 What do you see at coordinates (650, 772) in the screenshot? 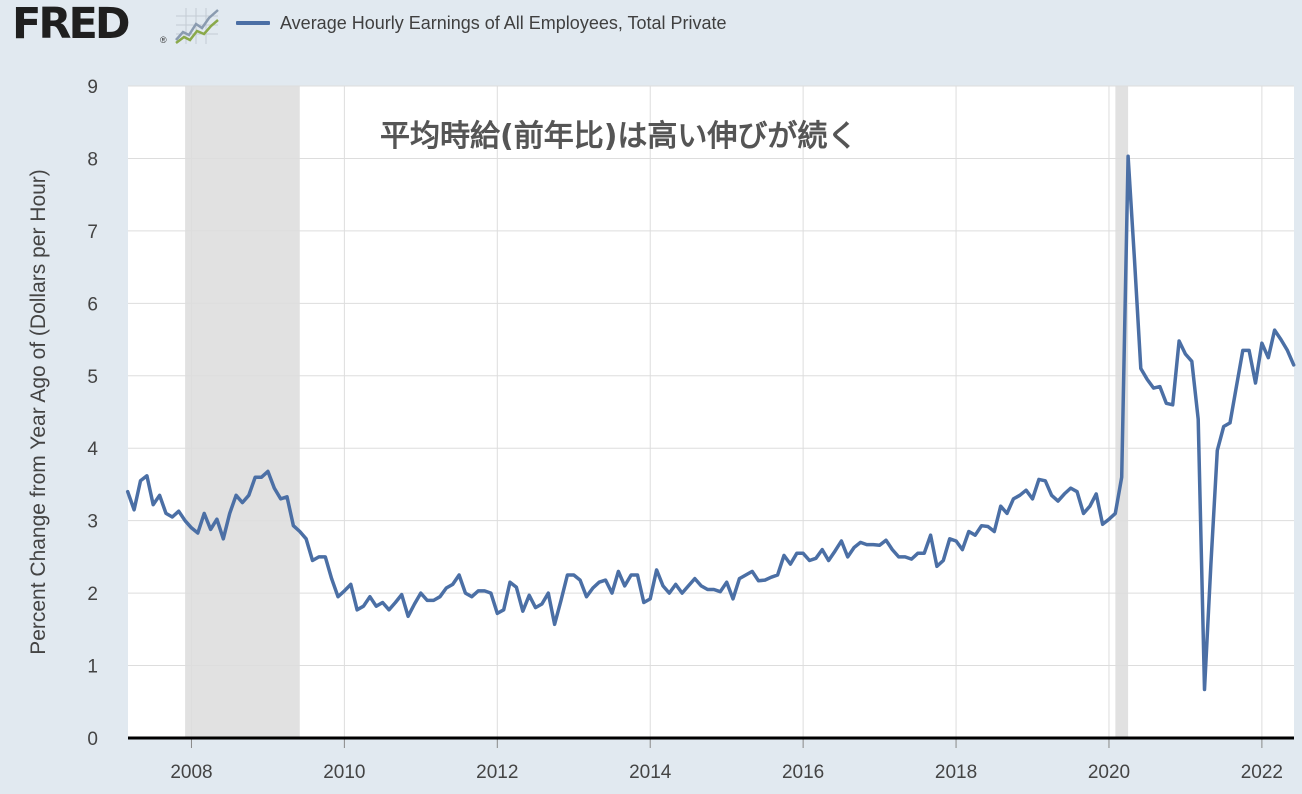
I see `x-tick-label: 2014` at bounding box center [650, 772].